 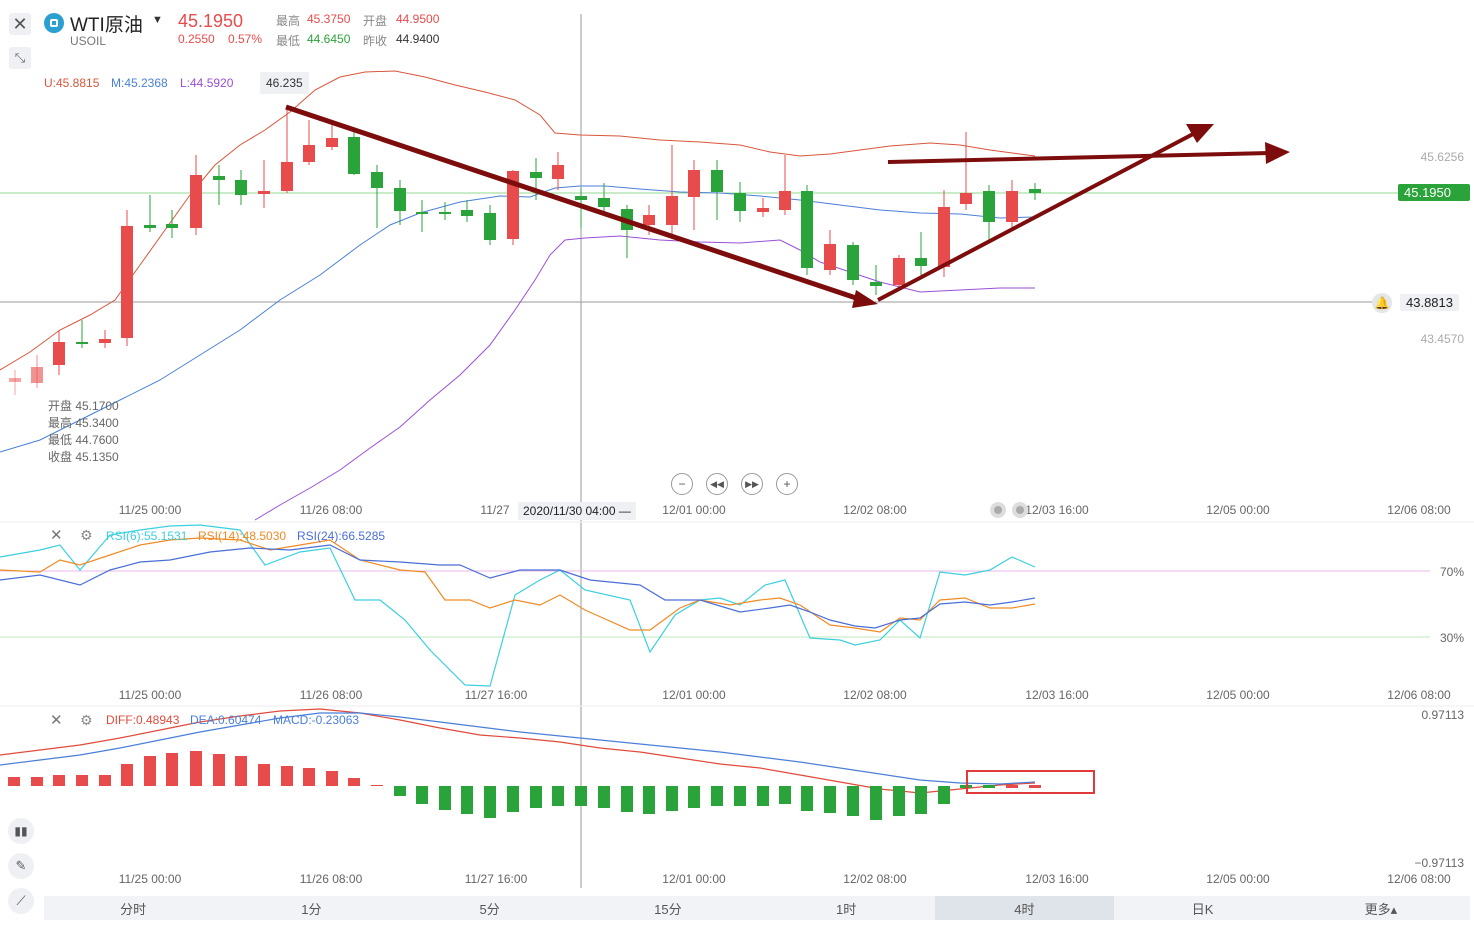 I want to click on trend-annotations, so click(x=787, y=206).